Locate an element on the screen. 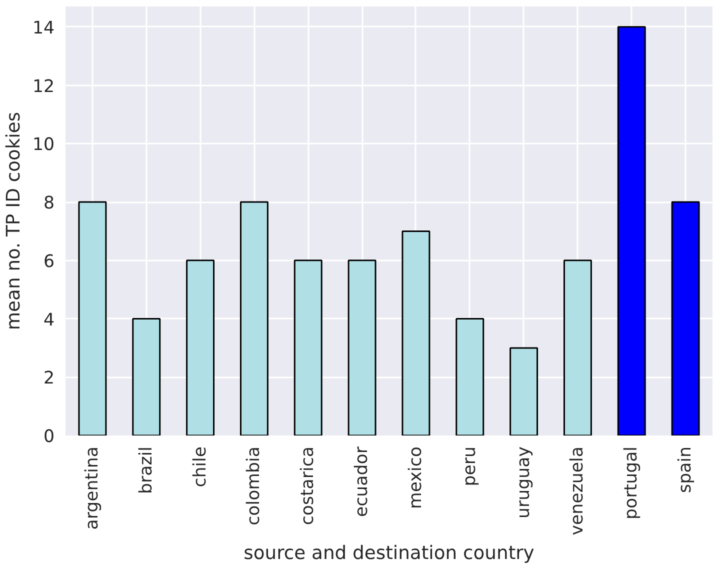 The image size is (718, 567). x-tick-label: ecuador is located at coordinates (362, 482).